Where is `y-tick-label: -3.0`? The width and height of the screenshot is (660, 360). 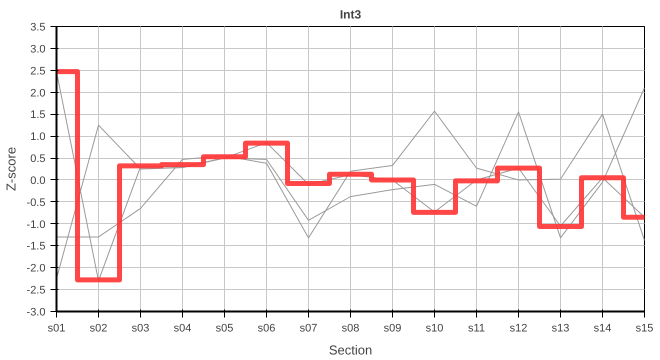 y-tick-label: -3.0 is located at coordinates (36, 312).